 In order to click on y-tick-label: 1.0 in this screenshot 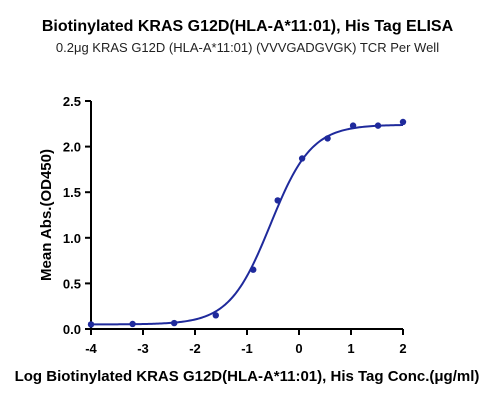, I will do `click(72, 238)`.